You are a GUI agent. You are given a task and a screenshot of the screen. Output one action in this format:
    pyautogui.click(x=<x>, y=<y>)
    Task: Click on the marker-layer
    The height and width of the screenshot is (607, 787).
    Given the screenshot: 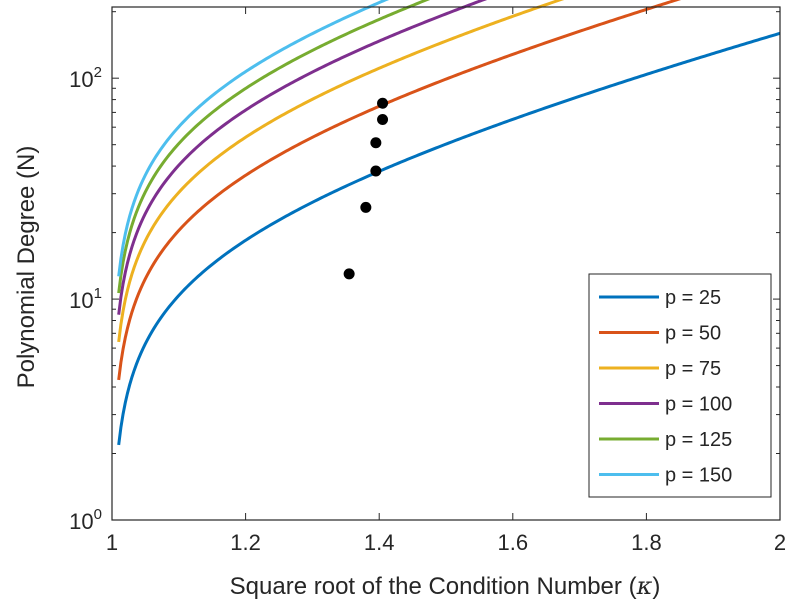 What is the action you would take?
    pyautogui.click(x=366, y=188)
    